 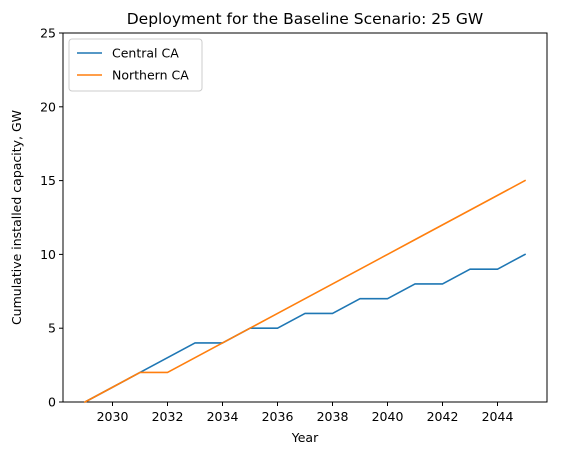 What do you see at coordinates (443, 416) in the screenshot?
I see `x-tick-label: 2042` at bounding box center [443, 416].